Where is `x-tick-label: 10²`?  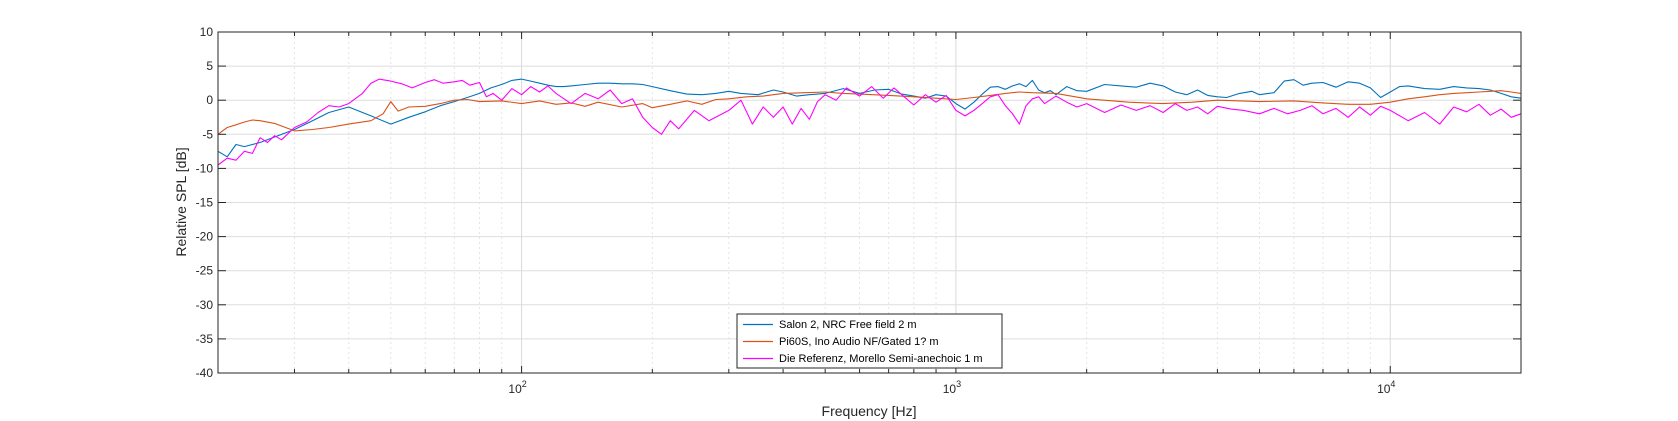
x-tick-label: 10² is located at coordinates (517, 387).